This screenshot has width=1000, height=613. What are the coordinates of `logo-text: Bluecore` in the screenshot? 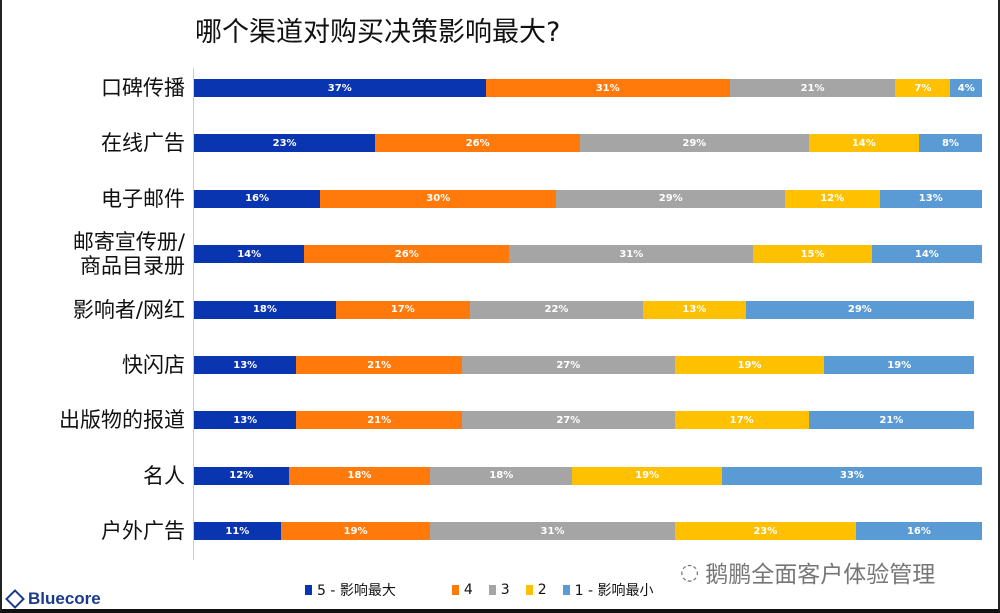 It's located at (64, 598).